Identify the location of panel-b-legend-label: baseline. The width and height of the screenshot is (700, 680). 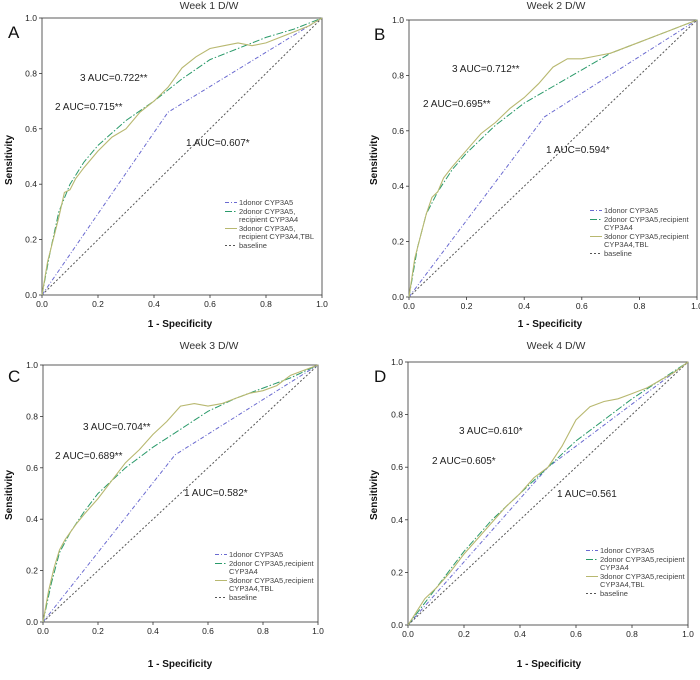
(618, 253).